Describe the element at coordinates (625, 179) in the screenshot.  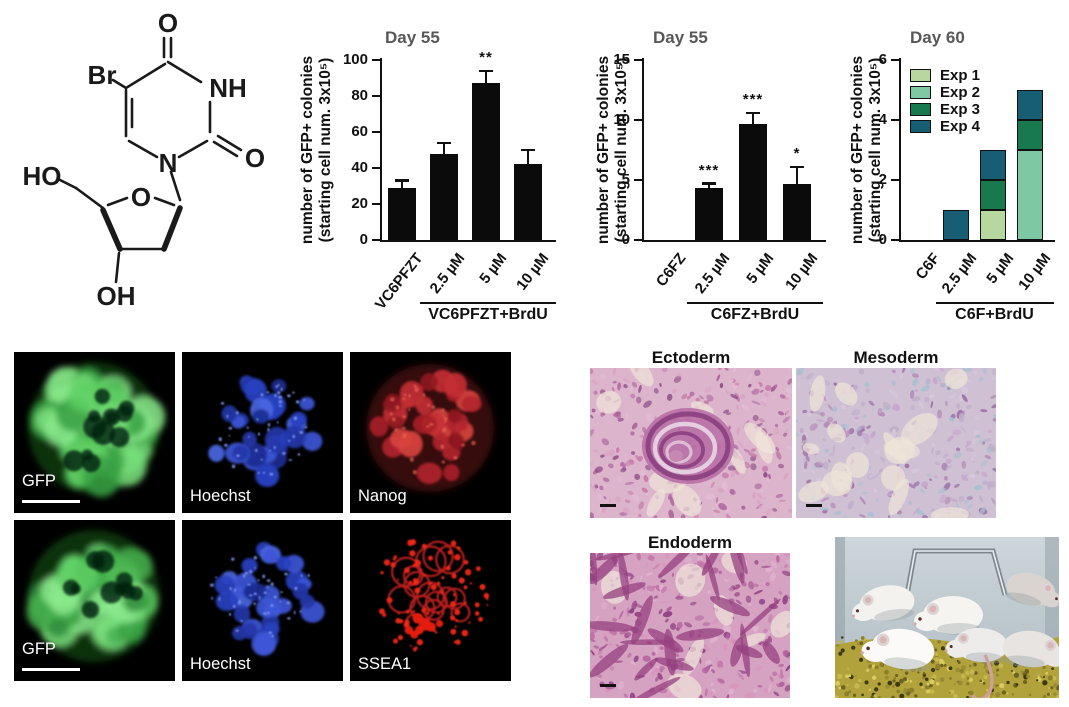
I see `y-tick-label: 5` at that location.